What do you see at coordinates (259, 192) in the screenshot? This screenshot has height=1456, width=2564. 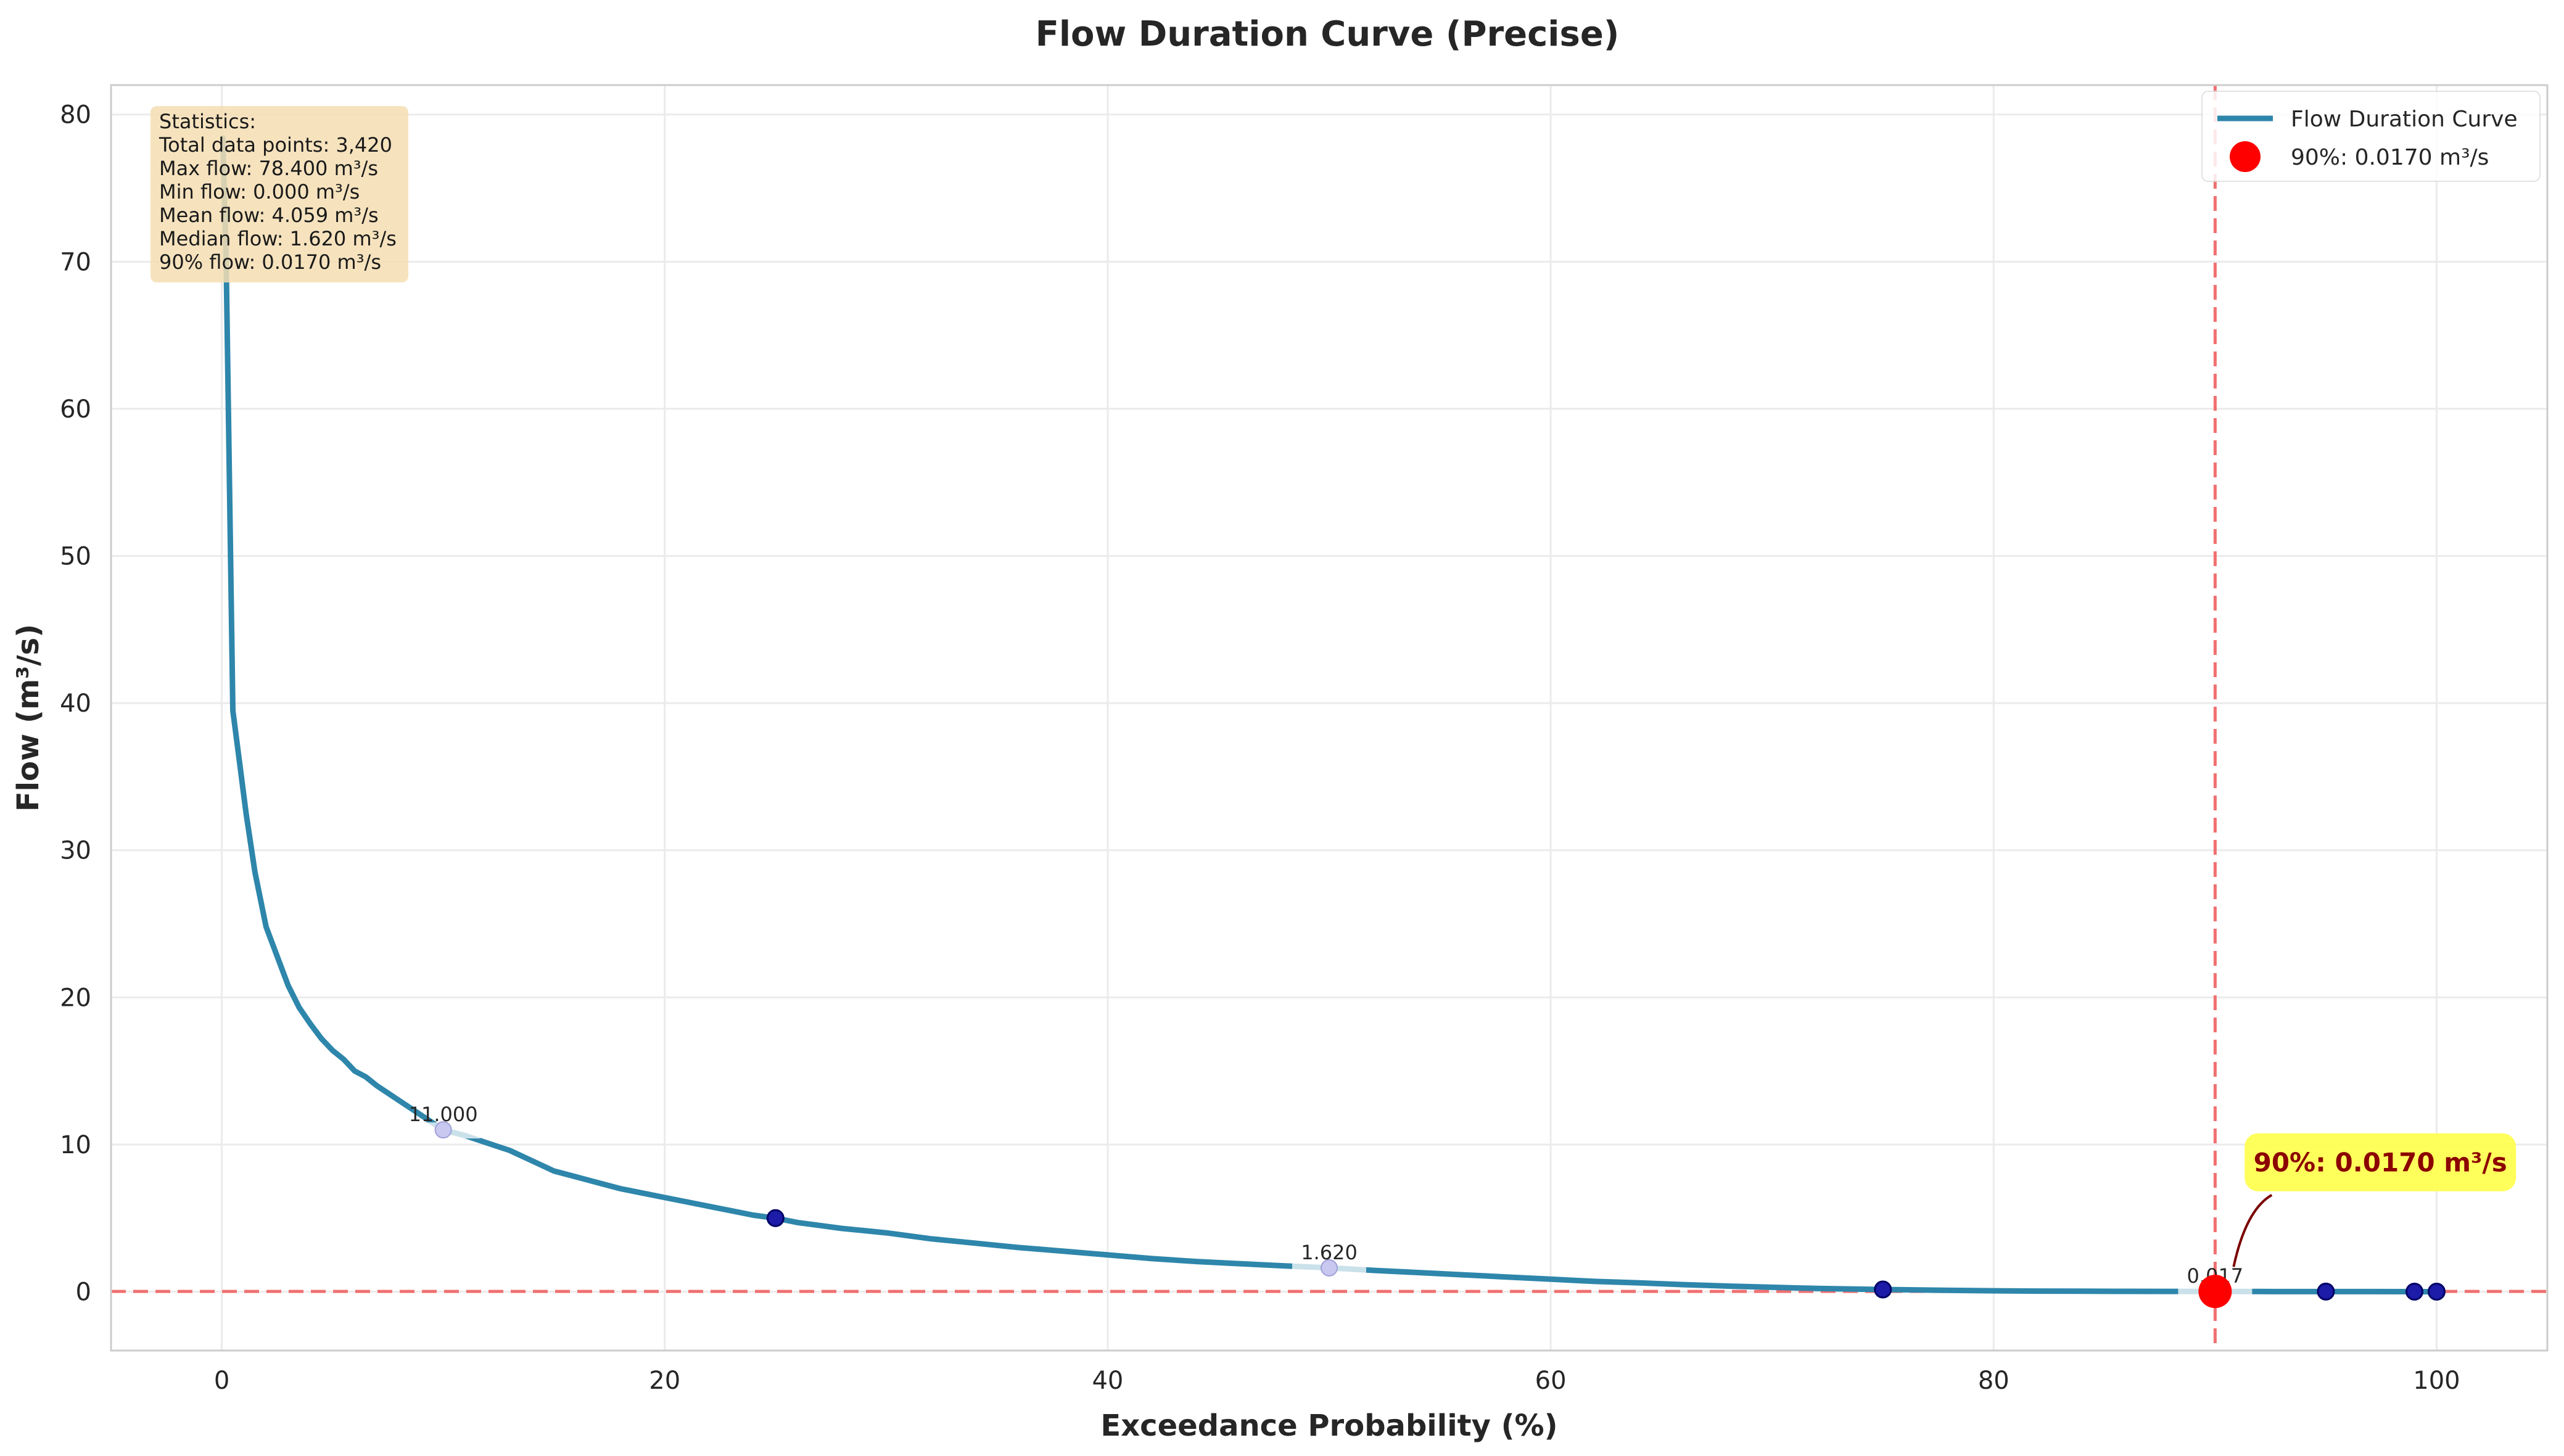 I see `statistics-line: Min flow: 0.000 m³/s` at bounding box center [259, 192].